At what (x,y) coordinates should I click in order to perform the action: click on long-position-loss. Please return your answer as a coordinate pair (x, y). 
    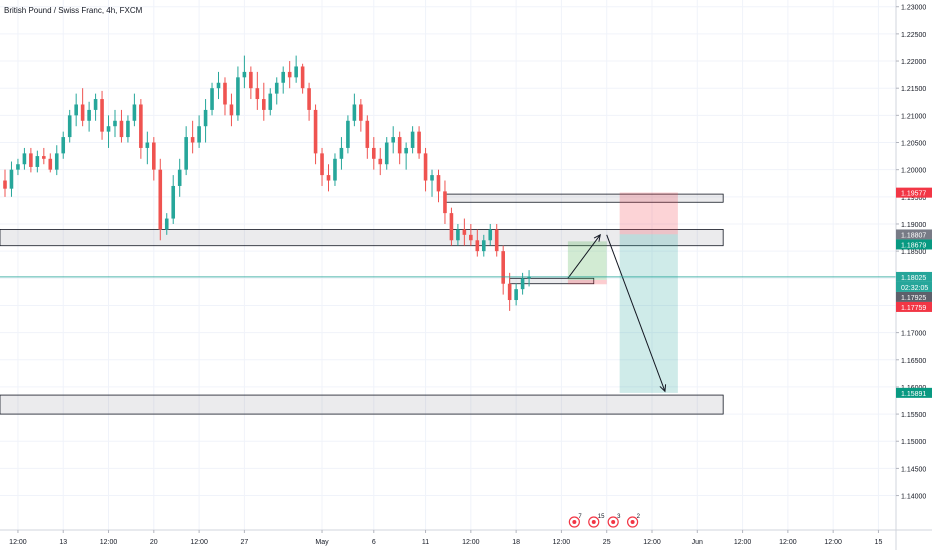
    Looking at the image, I should click on (587, 282).